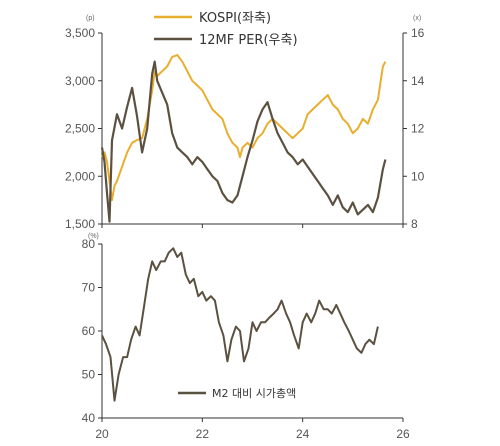  I want to click on top-left-tick-label: 3,500, so click(80, 33).